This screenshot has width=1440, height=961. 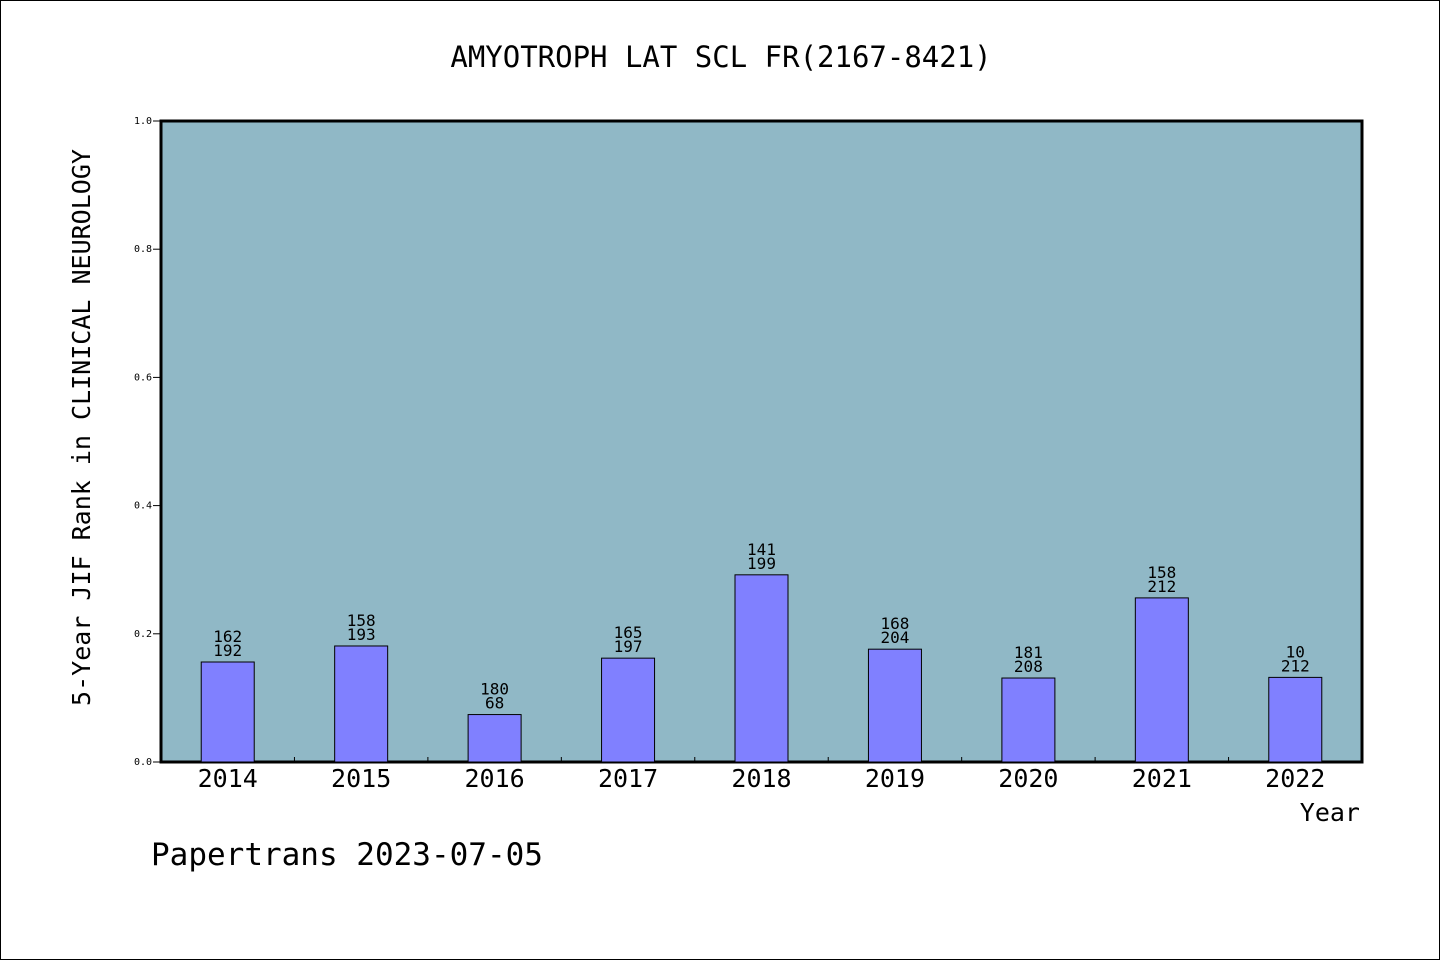 What do you see at coordinates (495, 778) in the screenshot?
I see `x-tick-label: 2016` at bounding box center [495, 778].